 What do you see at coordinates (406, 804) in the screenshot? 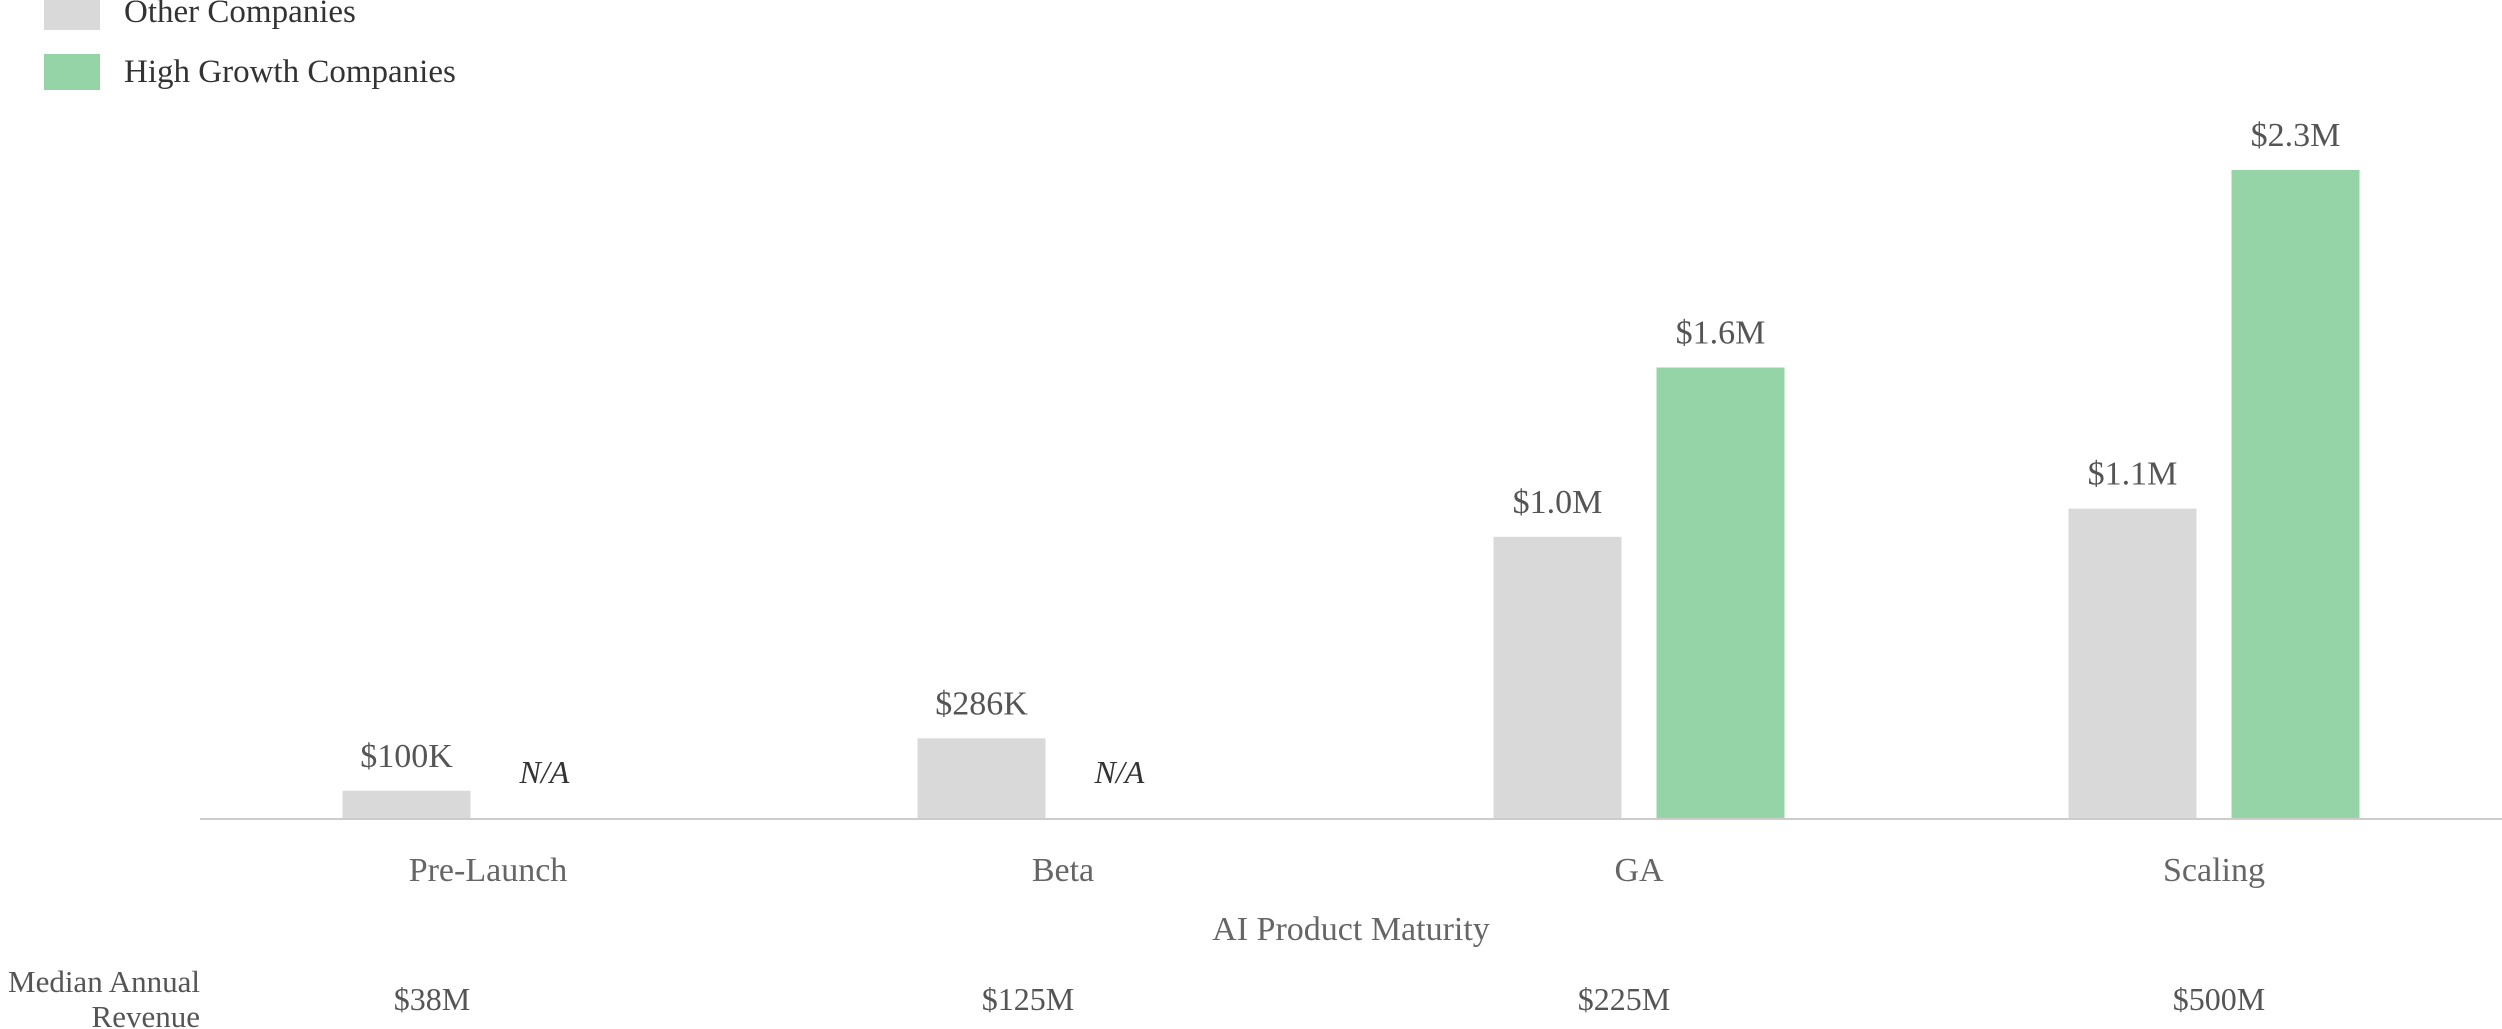
I see `bar-other-companies-pre-launch` at bounding box center [406, 804].